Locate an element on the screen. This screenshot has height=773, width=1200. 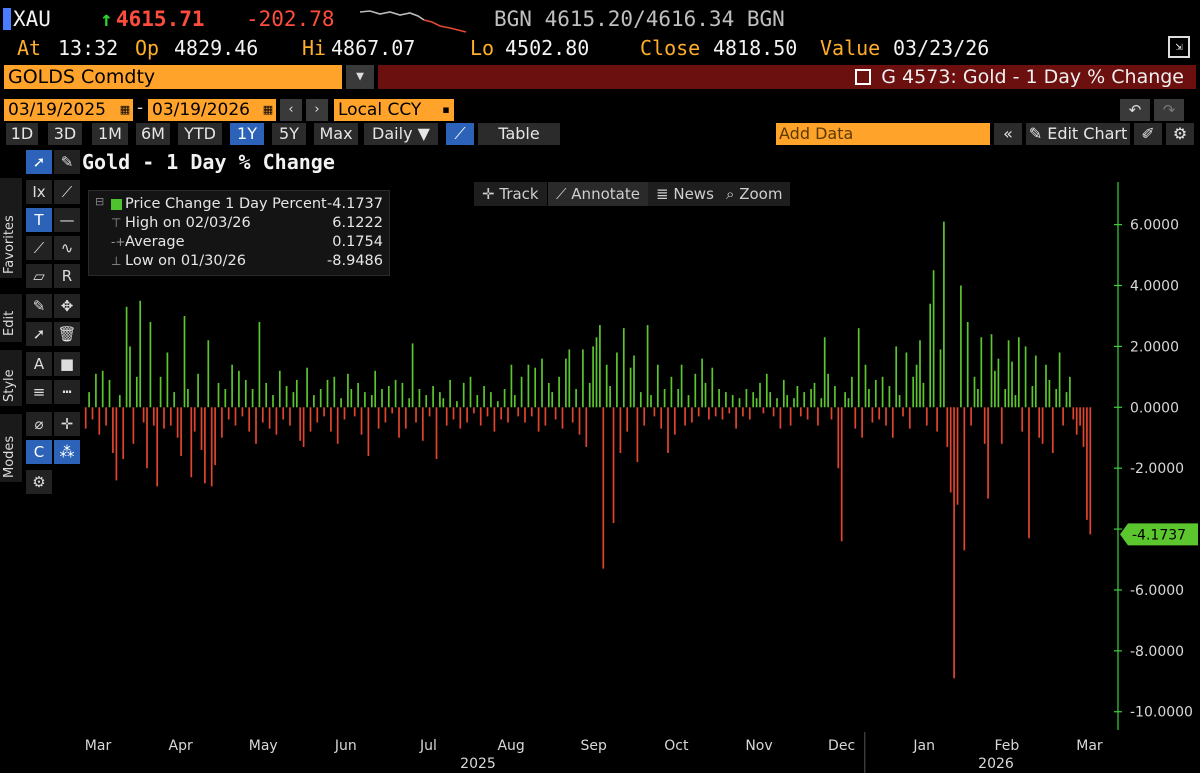
currency-select: Local CCY is located at coordinates (386, 110).